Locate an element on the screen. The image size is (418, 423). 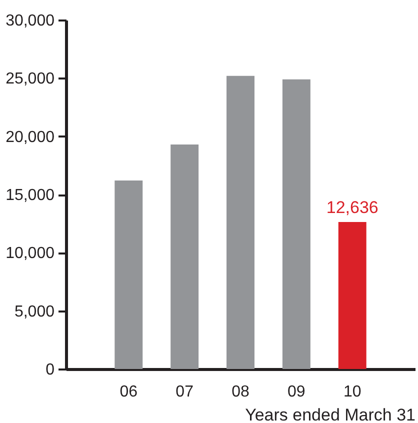
y-tick-label: 5,000 is located at coordinates (34, 311).